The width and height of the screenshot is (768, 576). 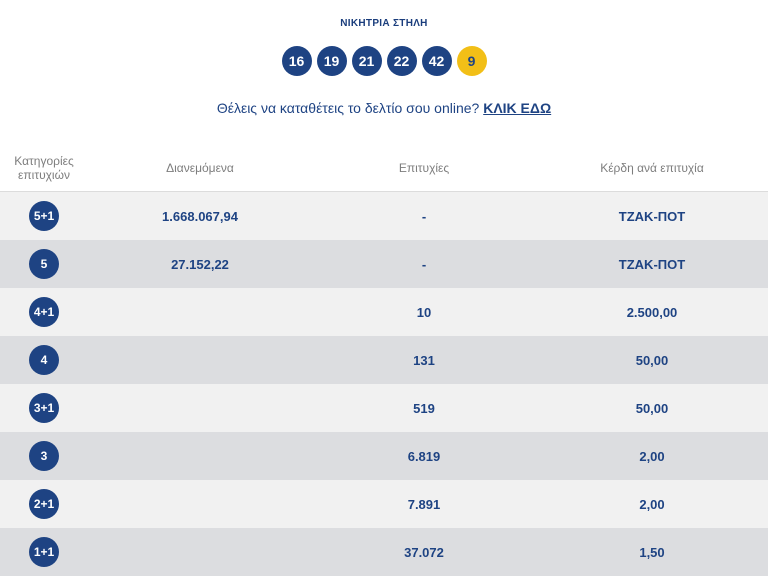 I want to click on table-row: 5+1 1.668.067,94 - ΤΖΑΚ-ΠΟΤ, so click(x=384, y=216).